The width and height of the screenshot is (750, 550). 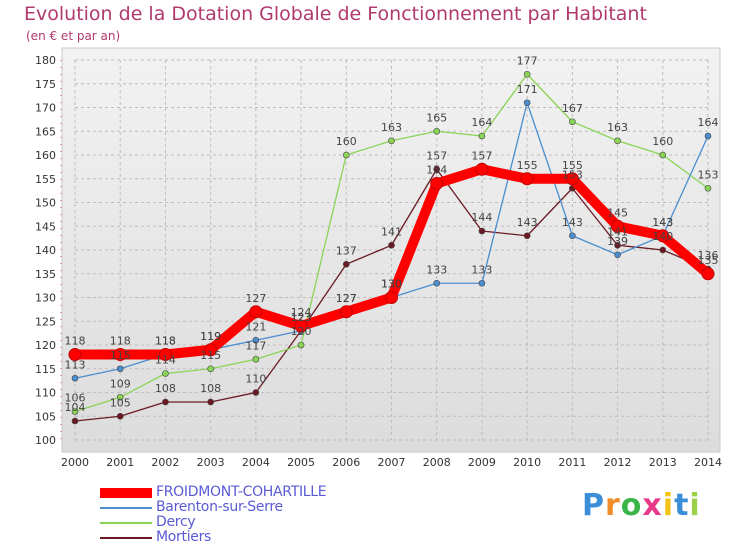 What do you see at coordinates (45, 369) in the screenshot?
I see `y-tick-label: 115` at bounding box center [45, 369].